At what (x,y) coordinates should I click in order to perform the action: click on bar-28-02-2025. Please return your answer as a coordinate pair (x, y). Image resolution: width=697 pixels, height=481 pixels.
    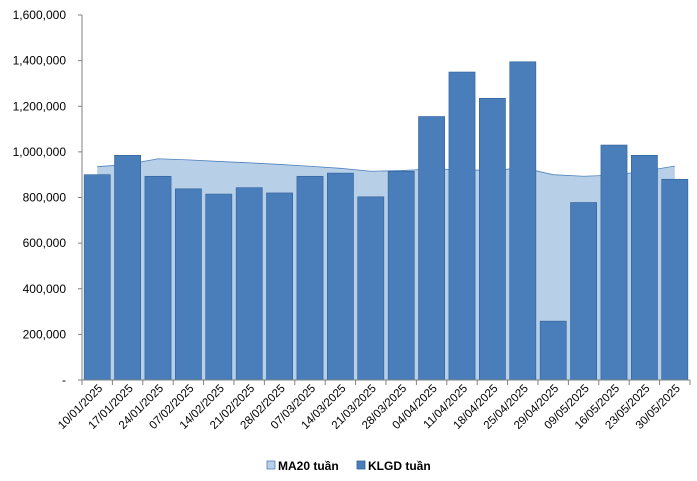
    Looking at the image, I should click on (279, 286).